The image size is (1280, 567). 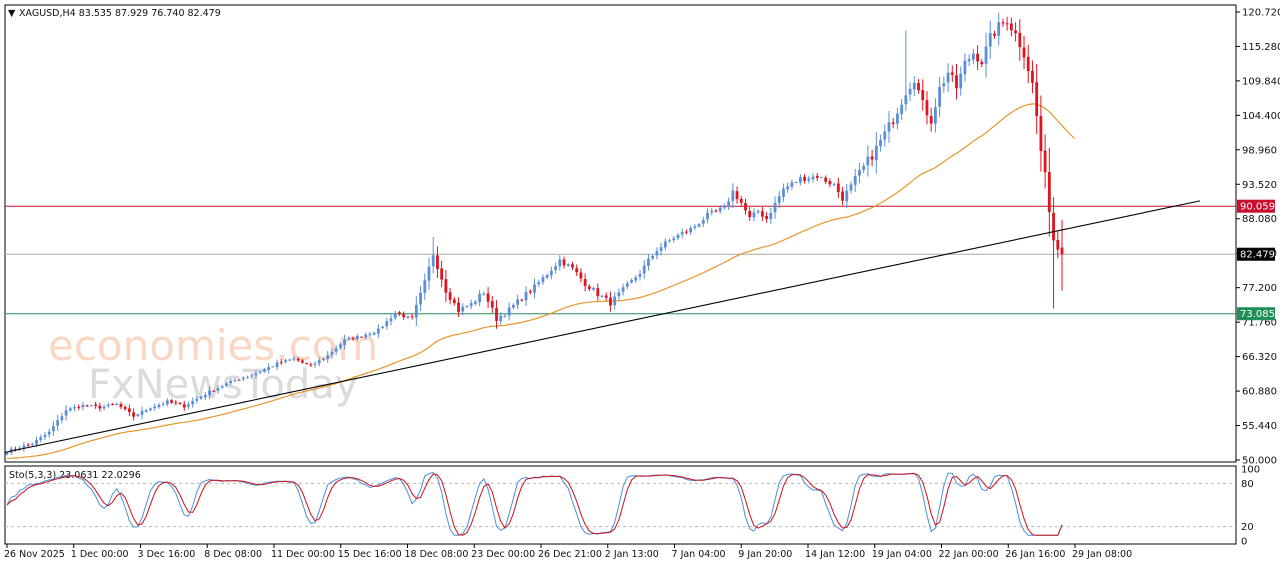 I want to click on stochastic-signal-line, so click(x=534, y=504).